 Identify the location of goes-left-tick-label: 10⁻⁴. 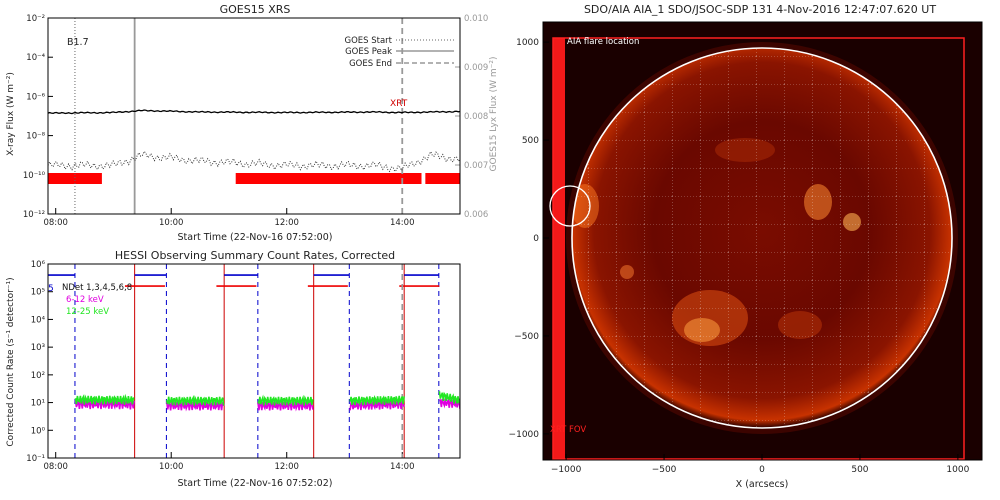
(35, 58).